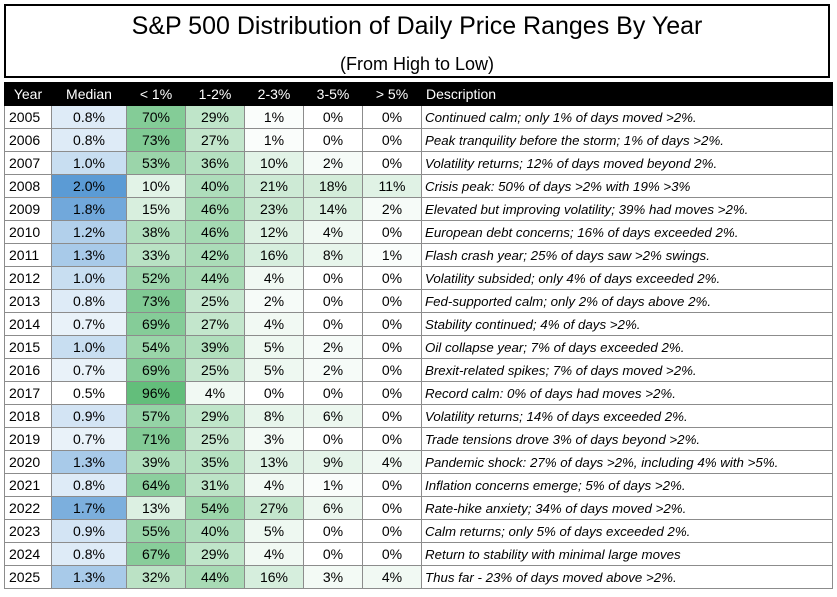 This screenshot has height=597, width=837. I want to click on cell-lt1: 57%, so click(156, 416).